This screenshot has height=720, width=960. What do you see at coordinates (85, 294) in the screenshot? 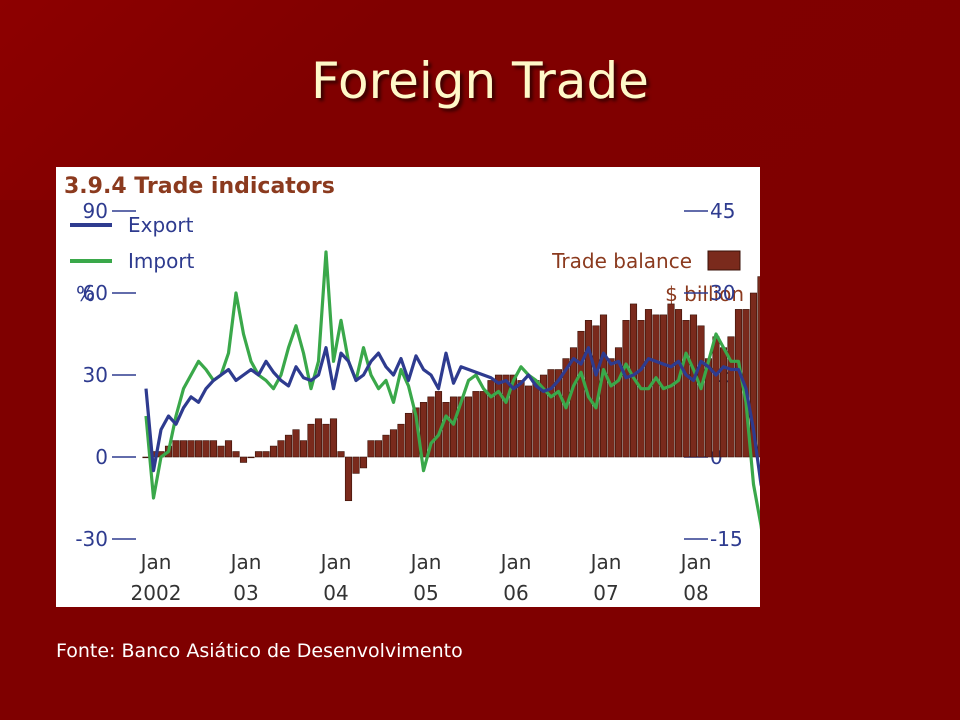
I see `left-axis-label: %` at bounding box center [85, 294].